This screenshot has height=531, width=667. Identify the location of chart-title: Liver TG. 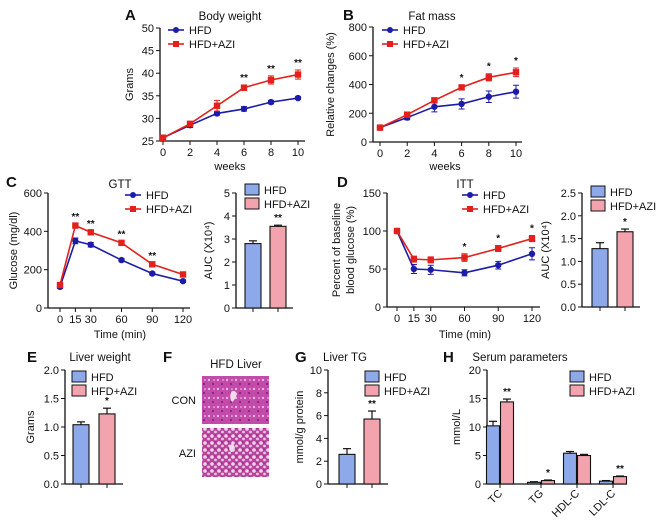
(345, 358).